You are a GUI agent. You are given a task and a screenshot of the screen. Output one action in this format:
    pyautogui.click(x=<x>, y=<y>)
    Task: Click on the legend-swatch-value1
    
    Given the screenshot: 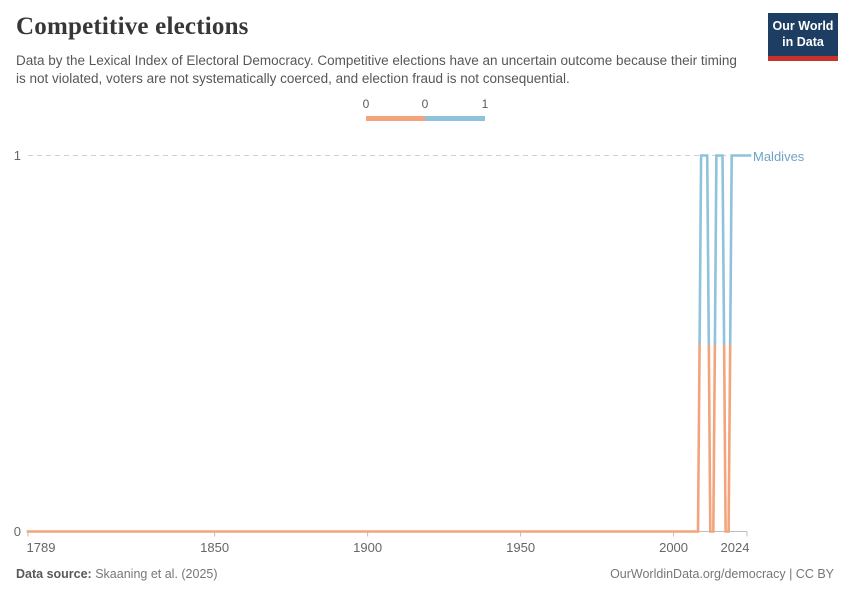 What is the action you would take?
    pyautogui.click(x=455, y=118)
    